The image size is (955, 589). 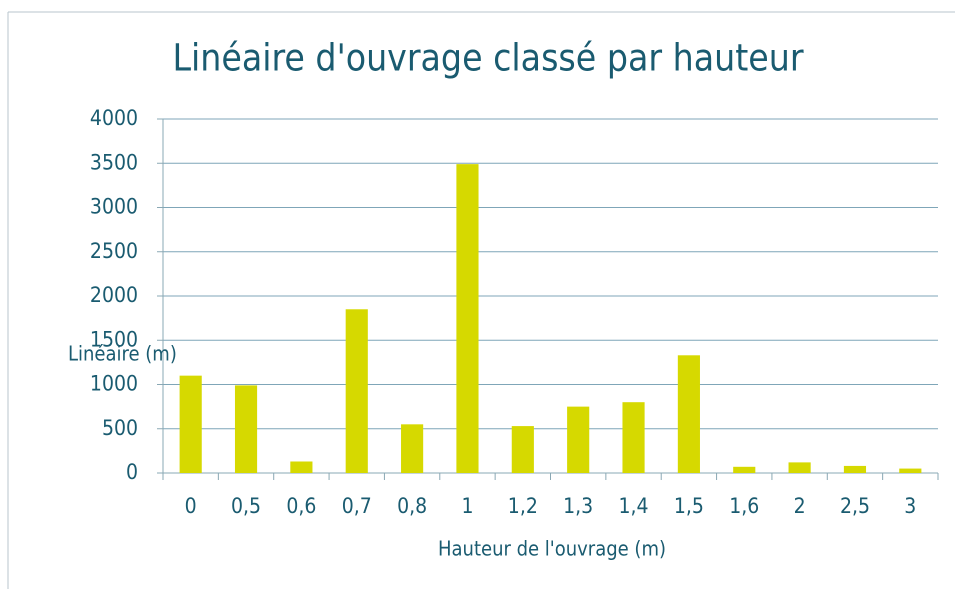 I want to click on x-axis-label: Hauteur de l'ouvrage (m), so click(x=552, y=549).